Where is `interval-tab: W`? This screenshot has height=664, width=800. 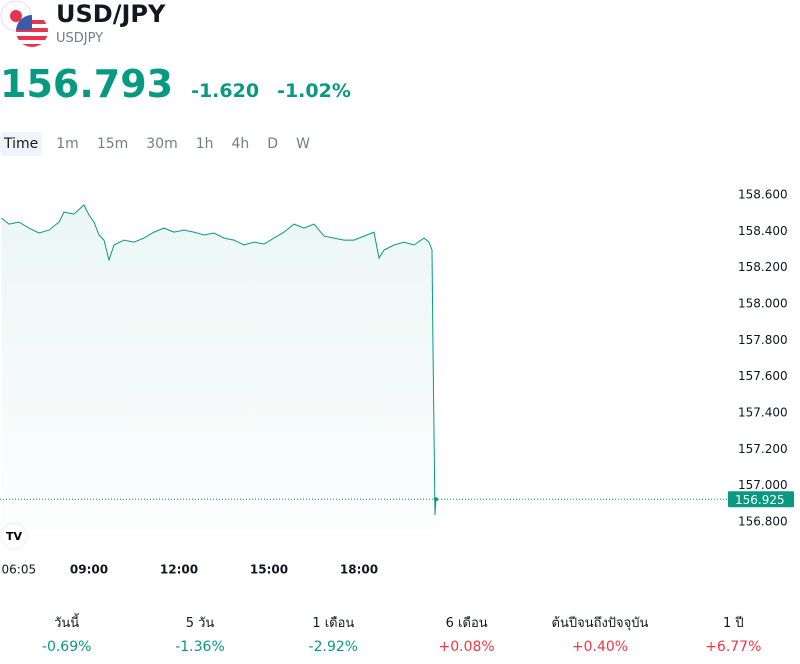
interval-tab: W is located at coordinates (303, 144).